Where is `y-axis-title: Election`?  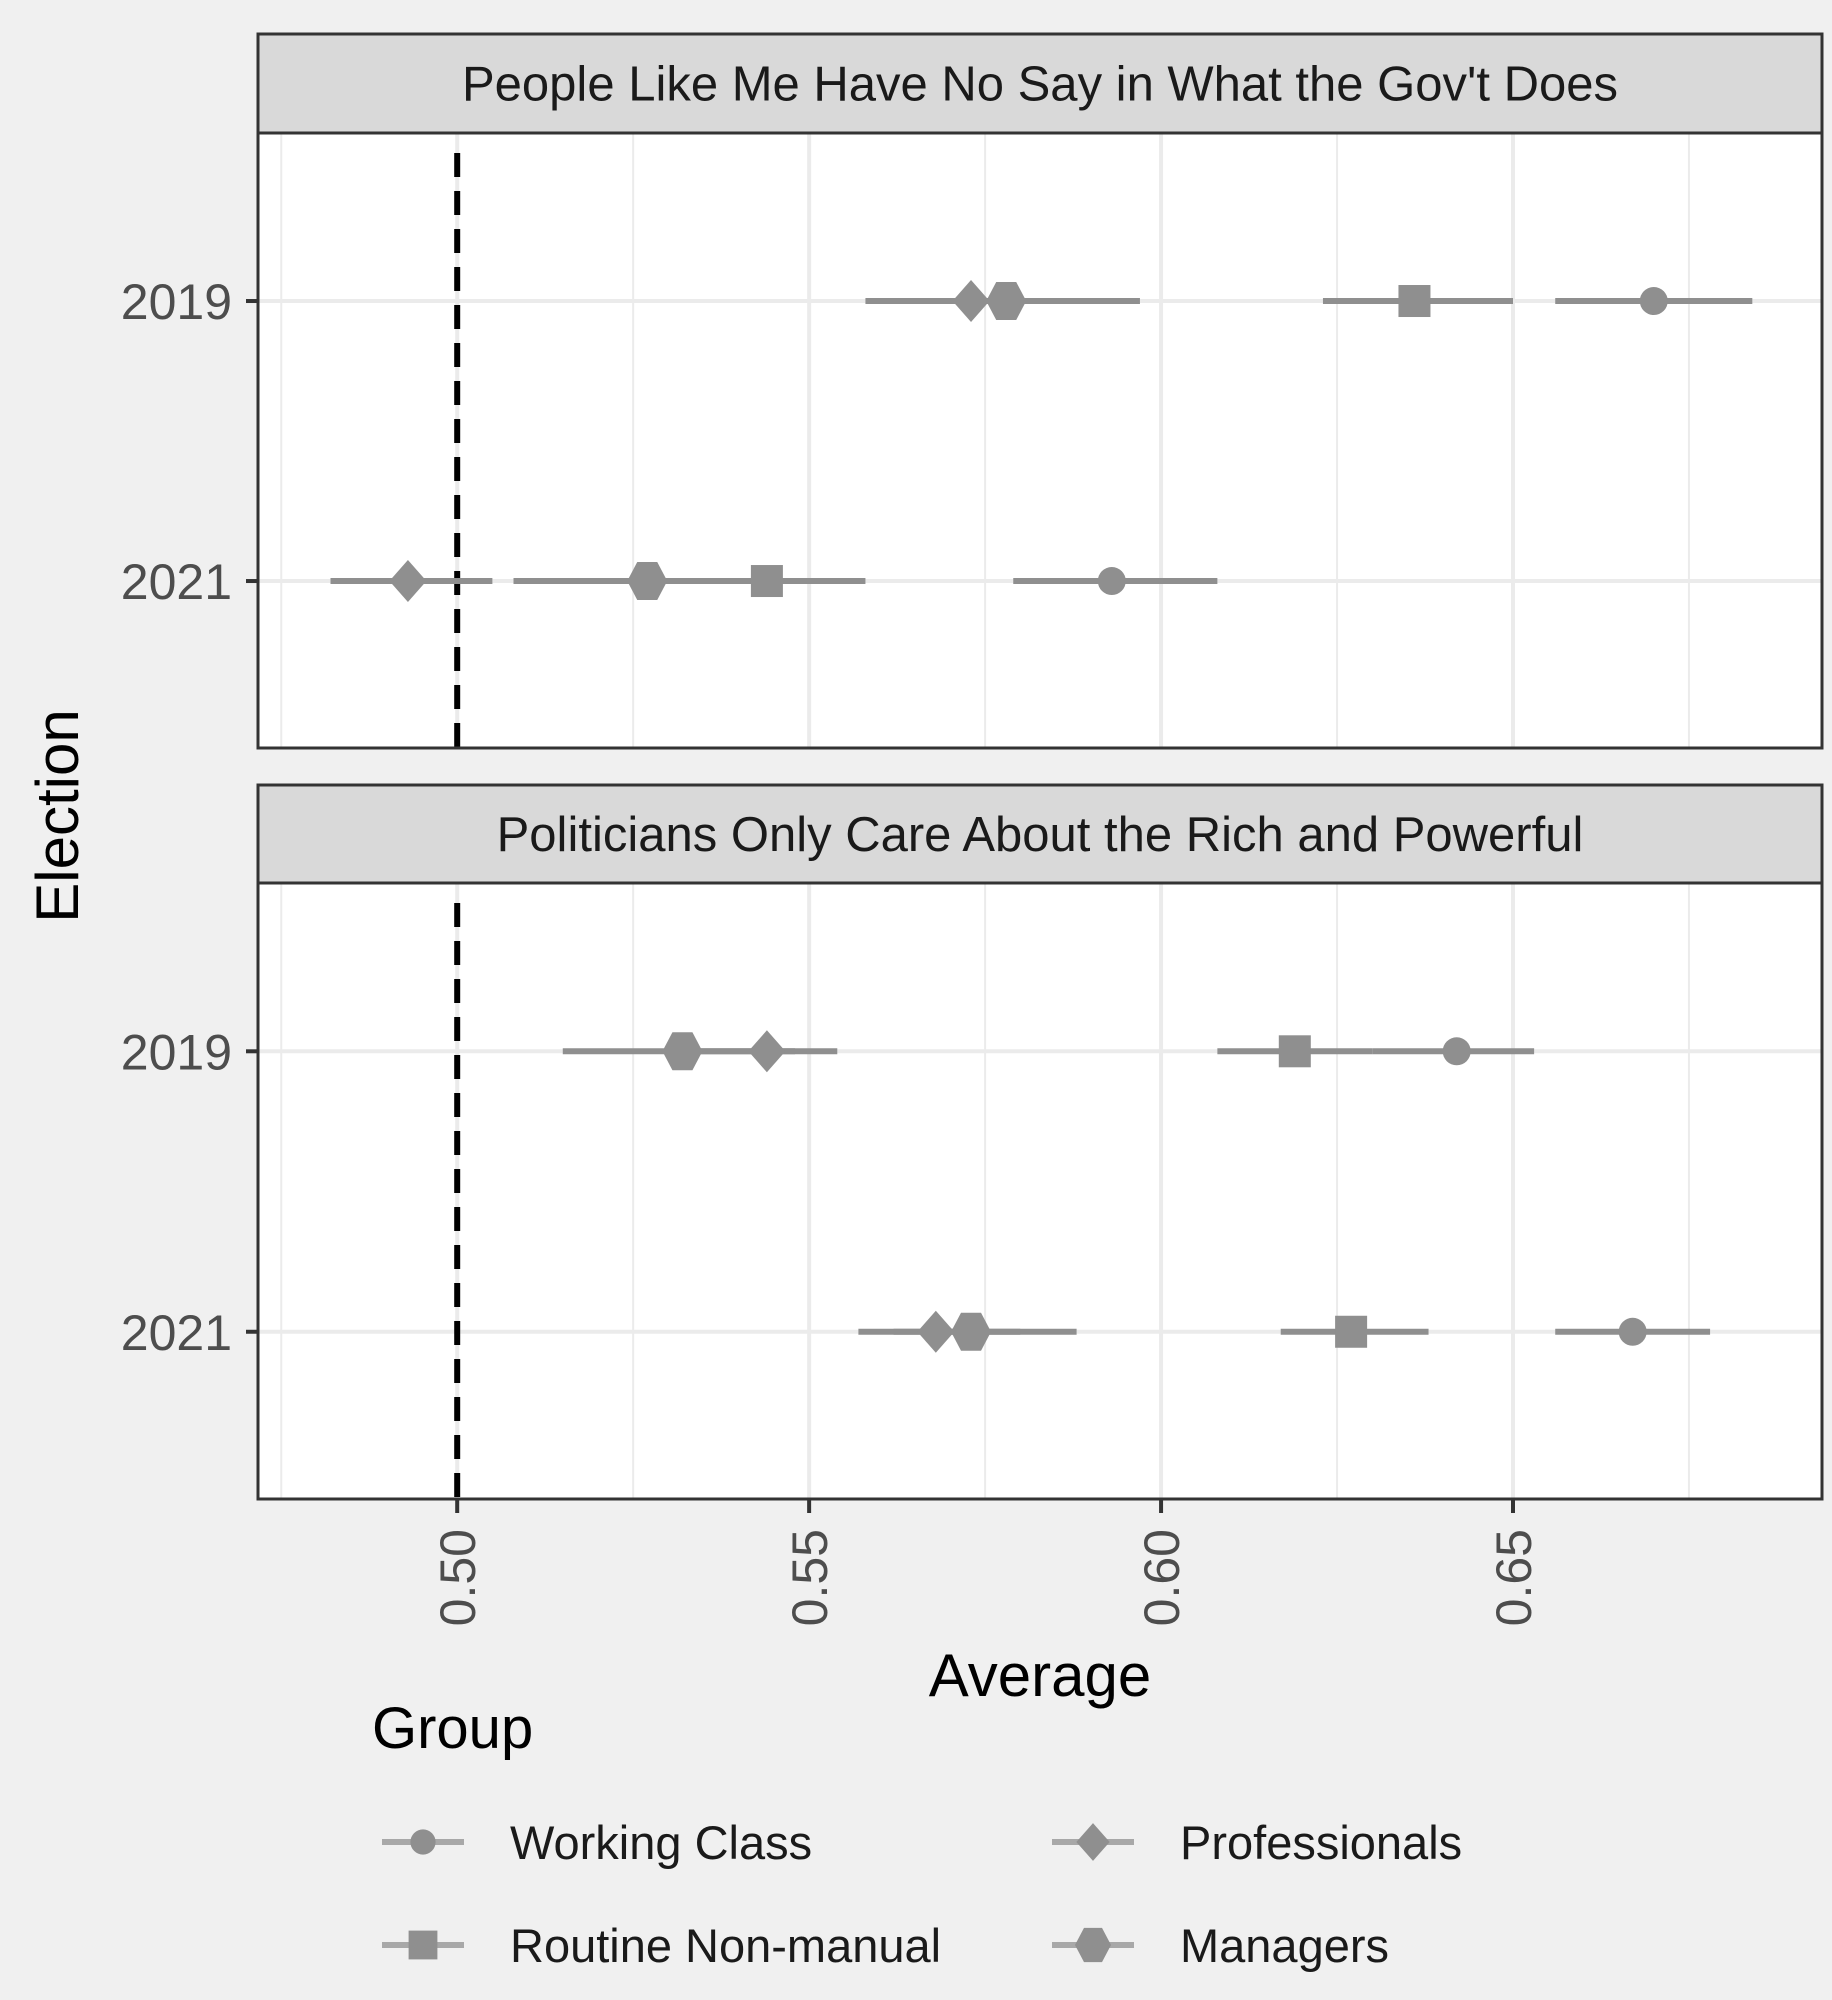 y-axis-title: Election is located at coordinates (57, 815).